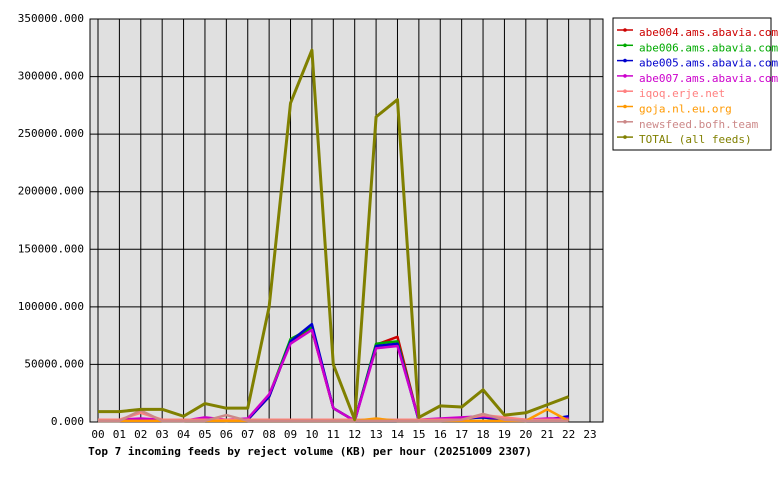 This screenshot has height=480, width=780. What do you see at coordinates (685, 109) in the screenshot?
I see `legend-label: goja.nl.eu.org` at bounding box center [685, 109].